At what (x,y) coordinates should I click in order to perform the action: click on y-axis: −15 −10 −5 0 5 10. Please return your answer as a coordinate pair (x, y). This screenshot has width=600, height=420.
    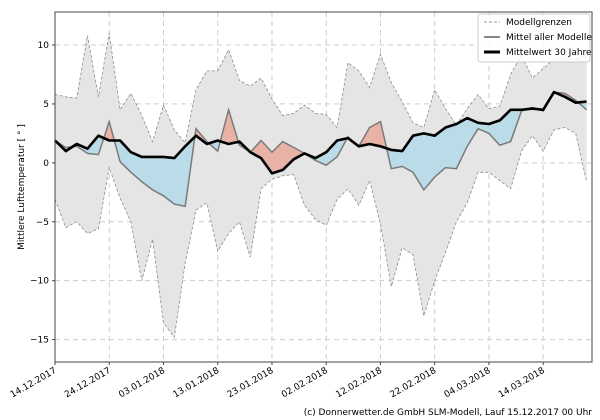
    Looking at the image, I should click on (42, 193).